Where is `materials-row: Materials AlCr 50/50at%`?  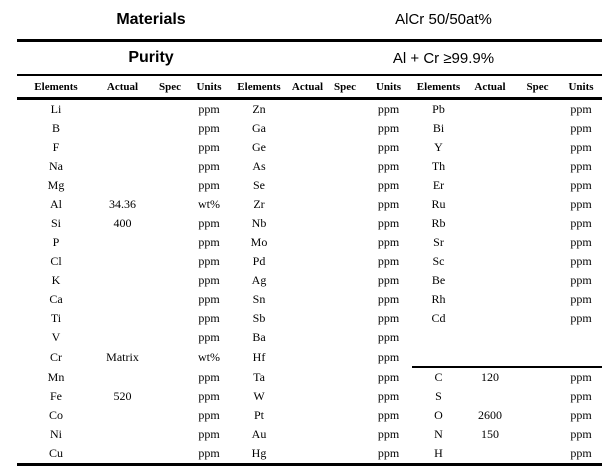 materials-row: Materials AlCr 50/50at% is located at coordinates (309, 21).